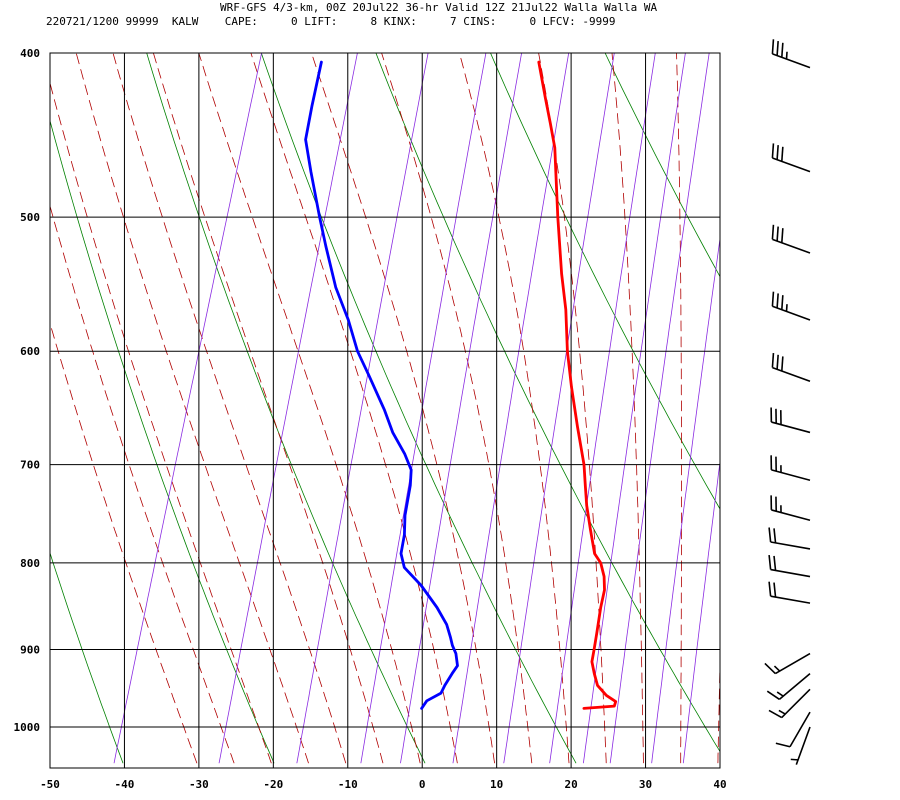 This screenshot has height=800, width=900. I want to click on p-tick-label: 800, so click(30, 563).